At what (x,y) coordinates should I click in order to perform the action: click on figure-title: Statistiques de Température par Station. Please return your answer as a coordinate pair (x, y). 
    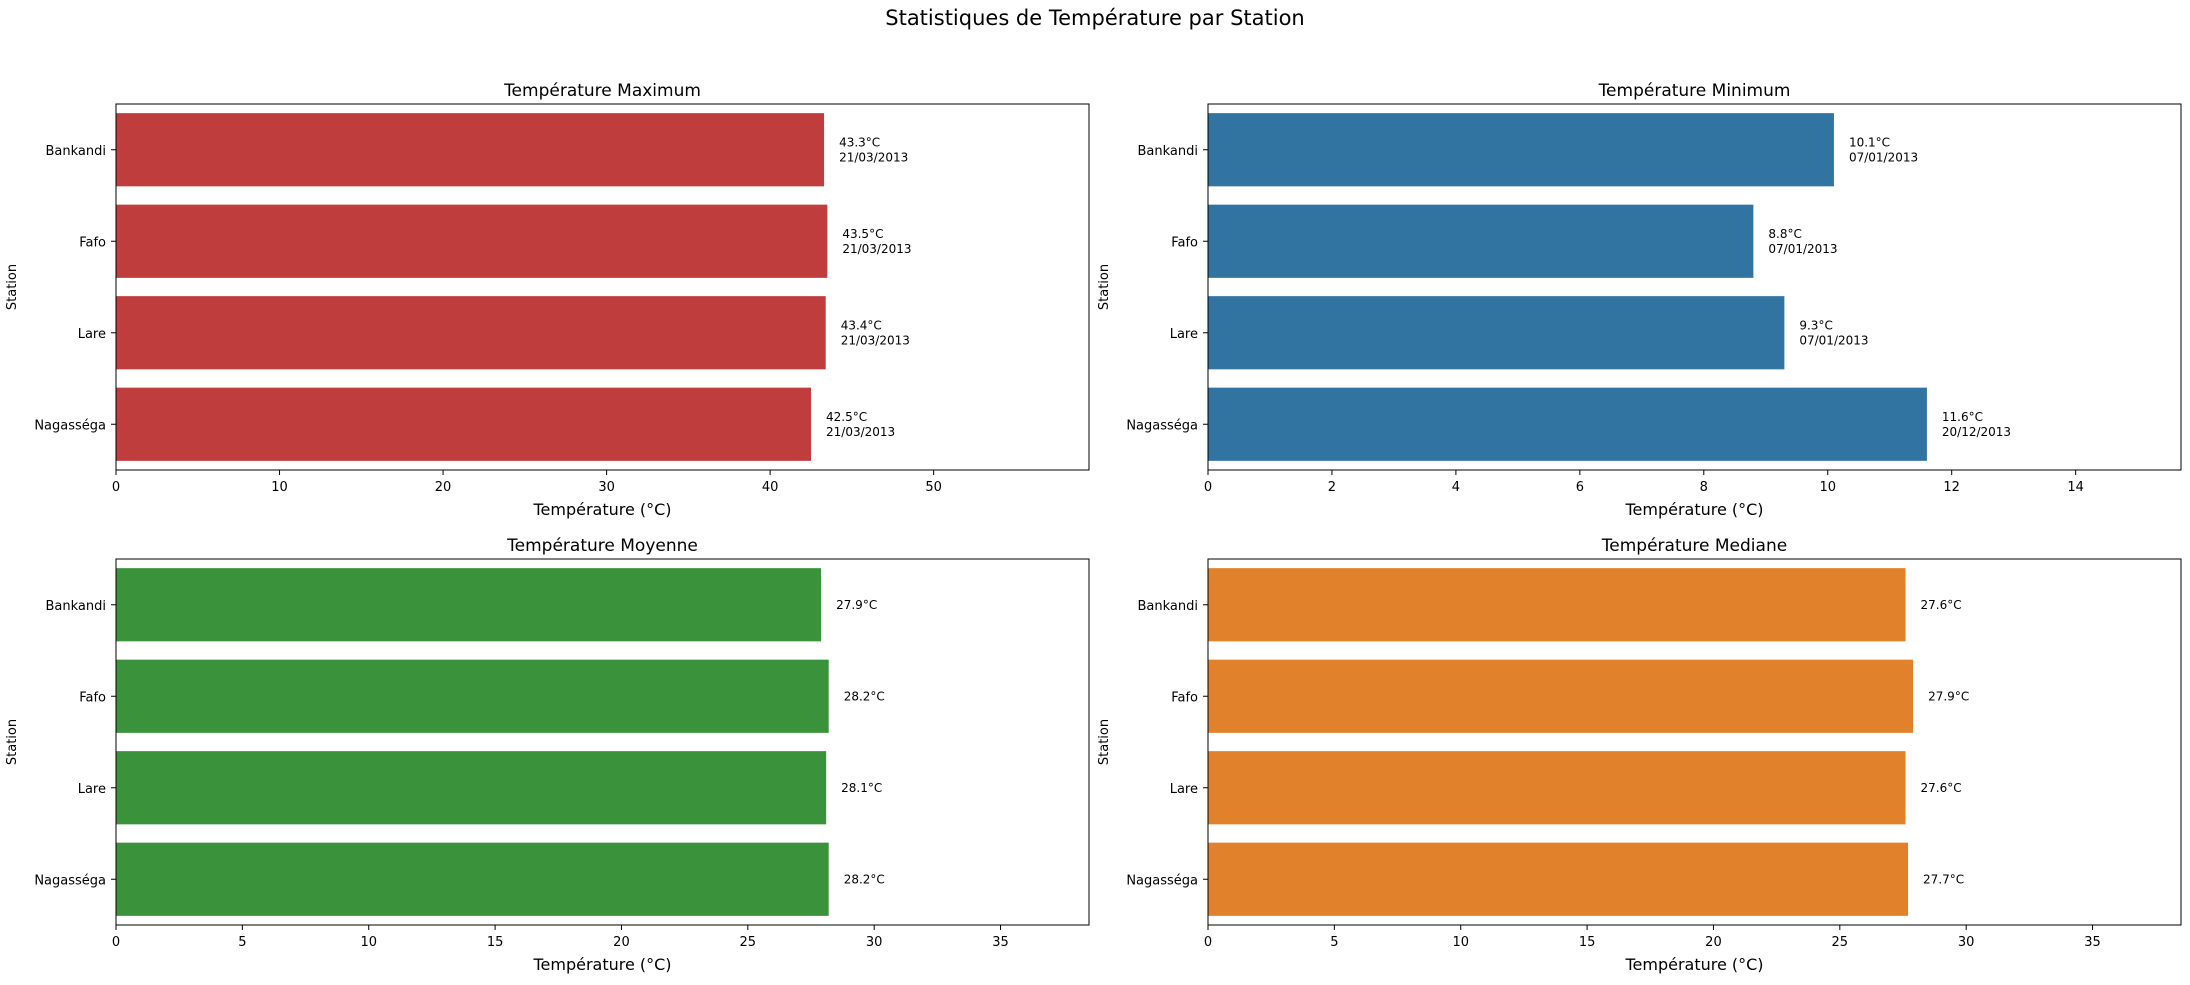
    Looking at the image, I should click on (1095, 18).